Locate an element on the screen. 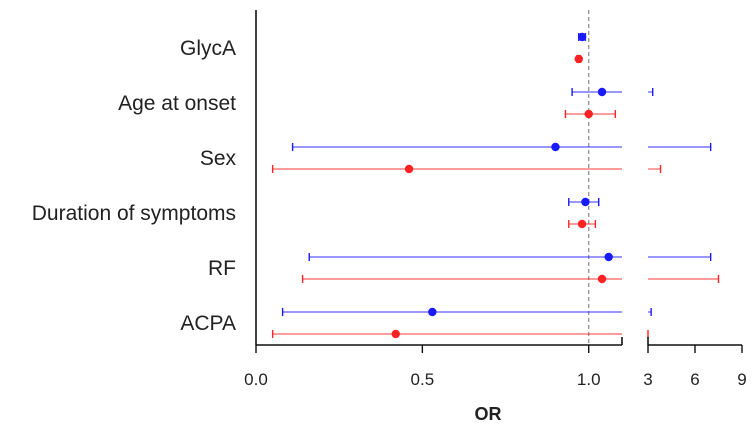 The height and width of the screenshot is (434, 756). x-tick-label: 0.5 is located at coordinates (423, 379).